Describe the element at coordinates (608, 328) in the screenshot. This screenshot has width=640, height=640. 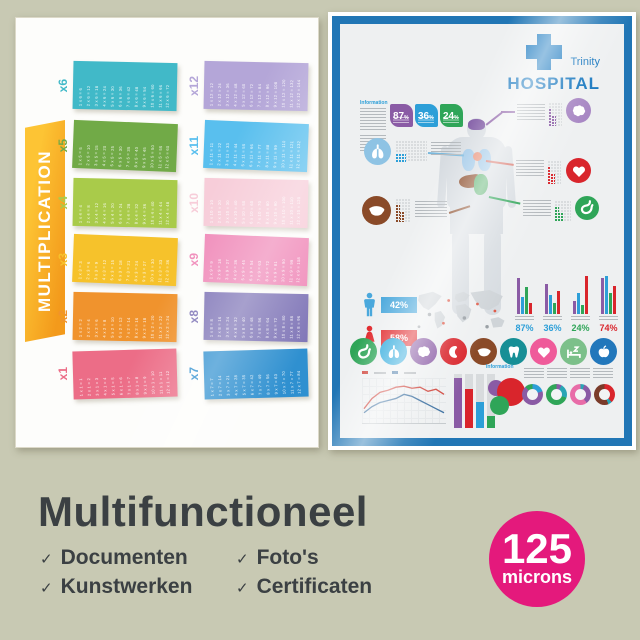
I see `stat-bar-label: 74%` at that location.